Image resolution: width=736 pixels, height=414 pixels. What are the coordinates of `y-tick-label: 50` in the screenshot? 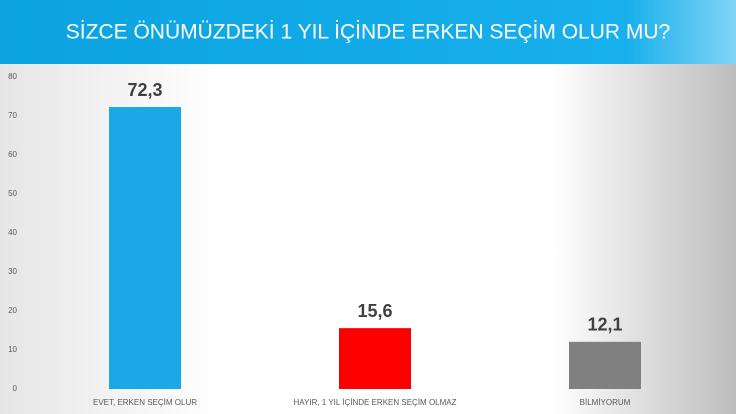 It's located at (12, 193).